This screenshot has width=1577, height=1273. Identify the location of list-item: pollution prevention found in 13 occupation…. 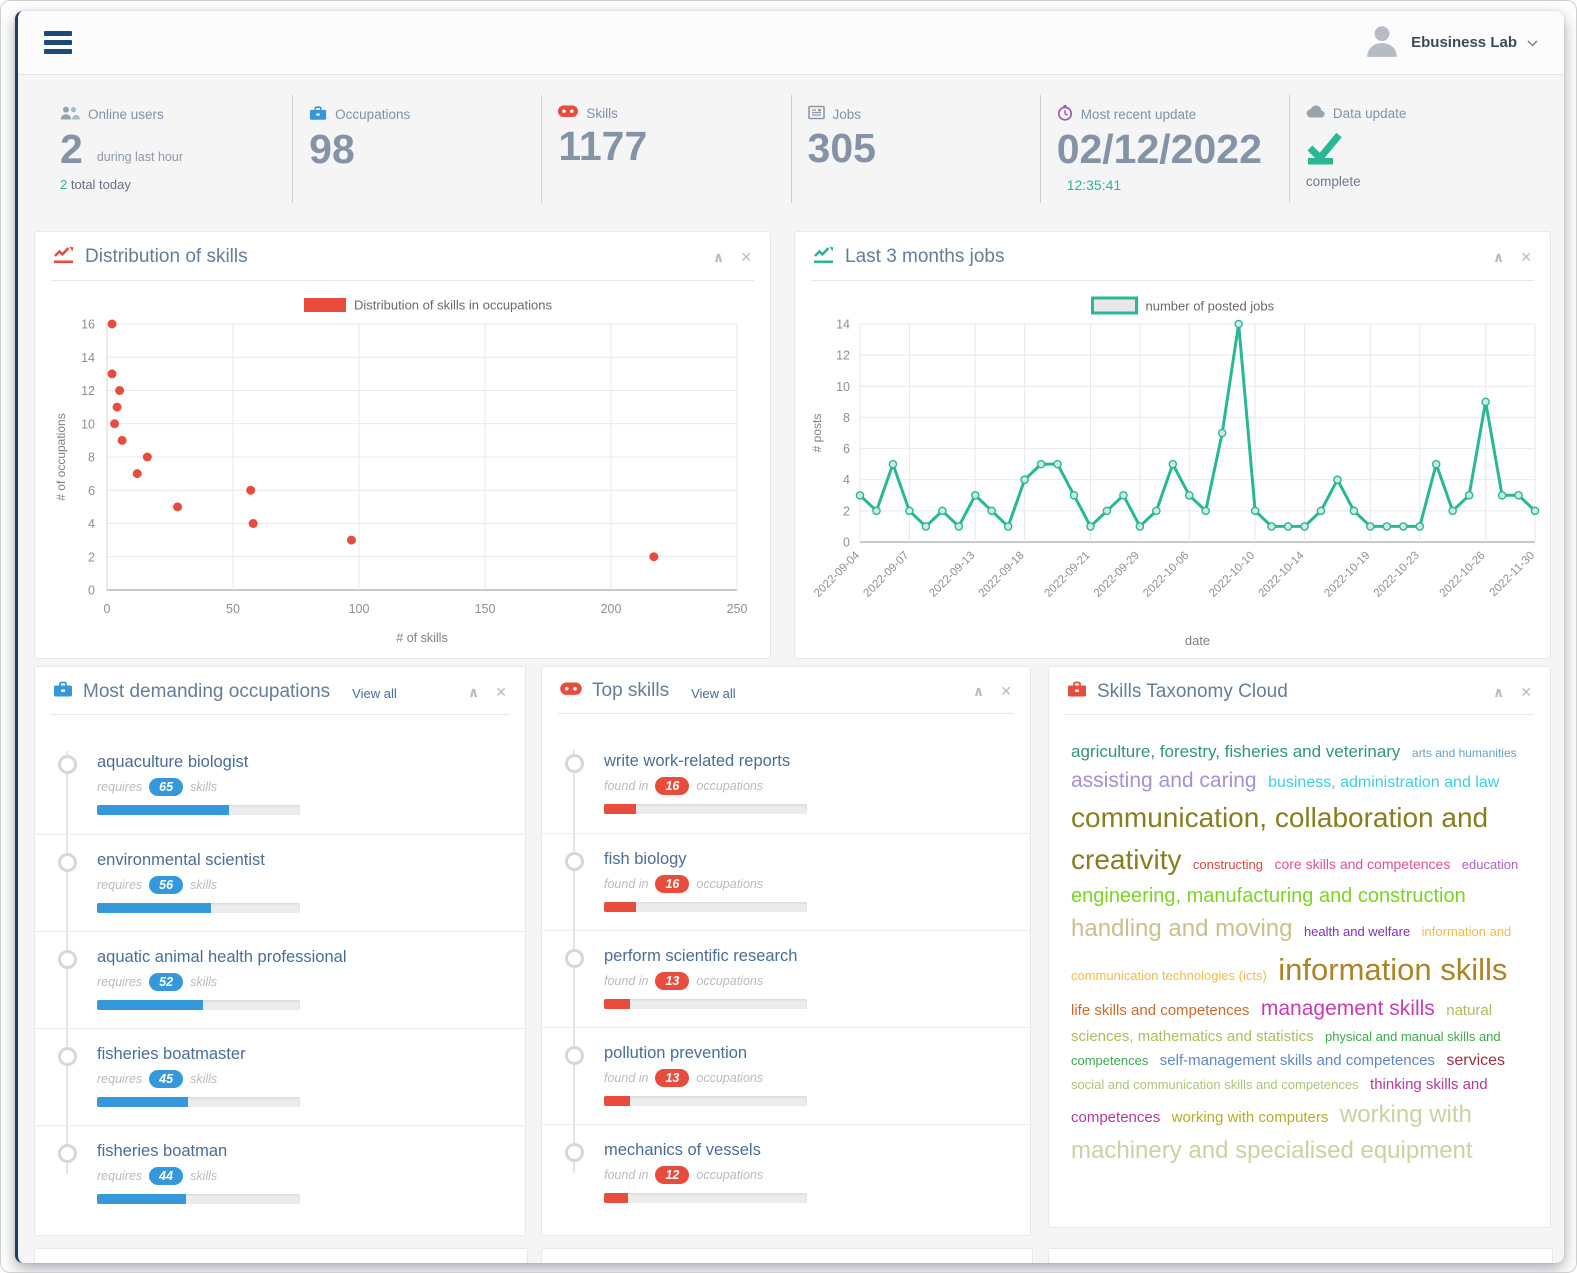
(786, 1075).